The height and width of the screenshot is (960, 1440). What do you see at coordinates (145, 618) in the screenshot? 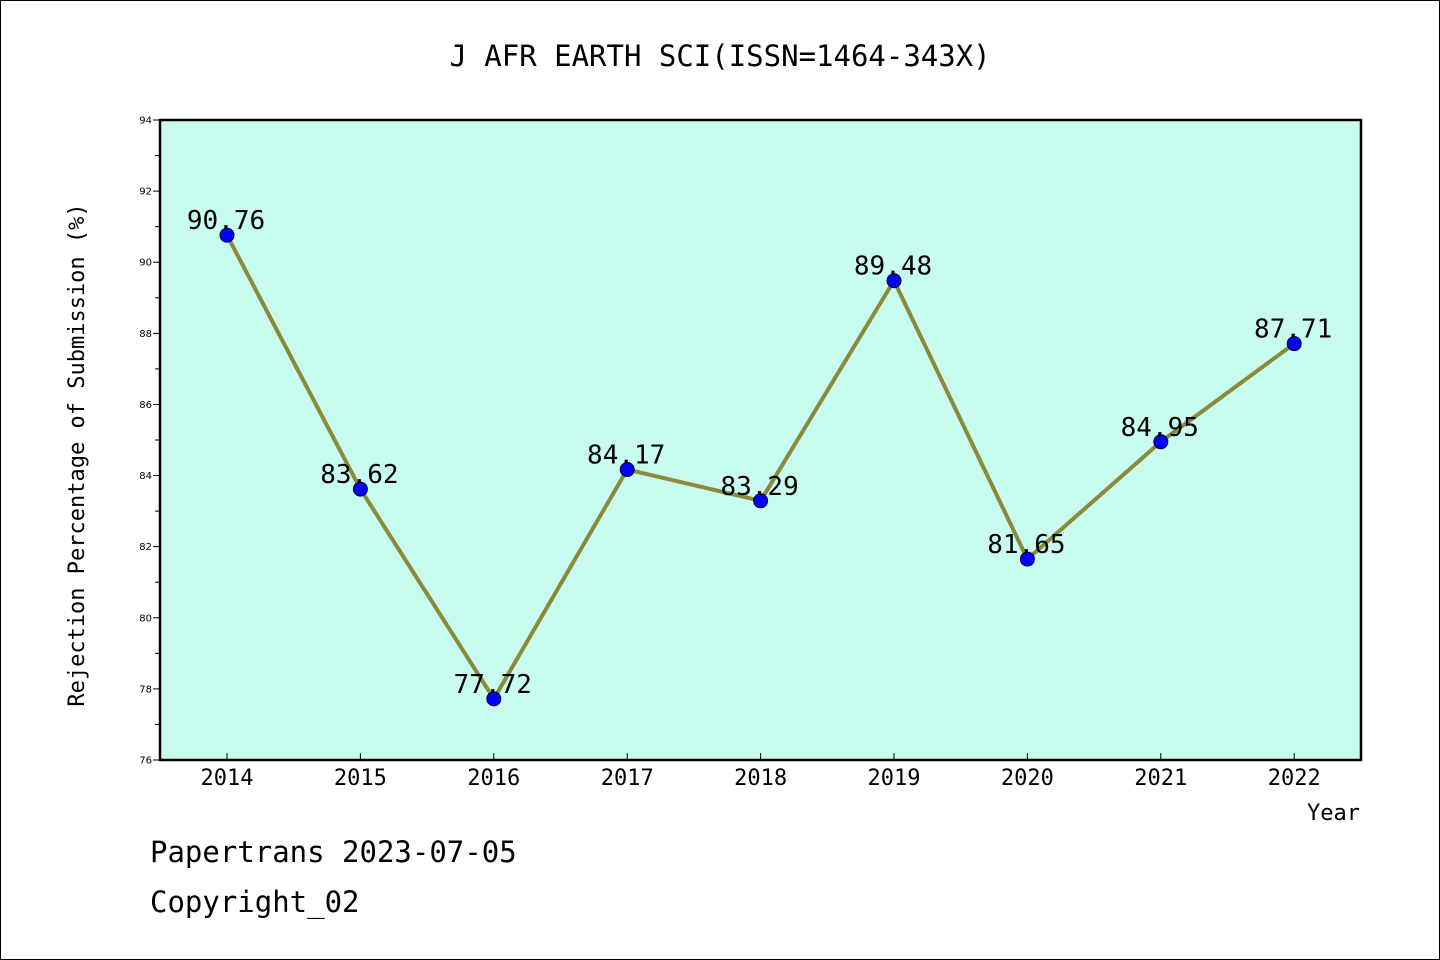
I see `y-tick-label: 80` at bounding box center [145, 618].